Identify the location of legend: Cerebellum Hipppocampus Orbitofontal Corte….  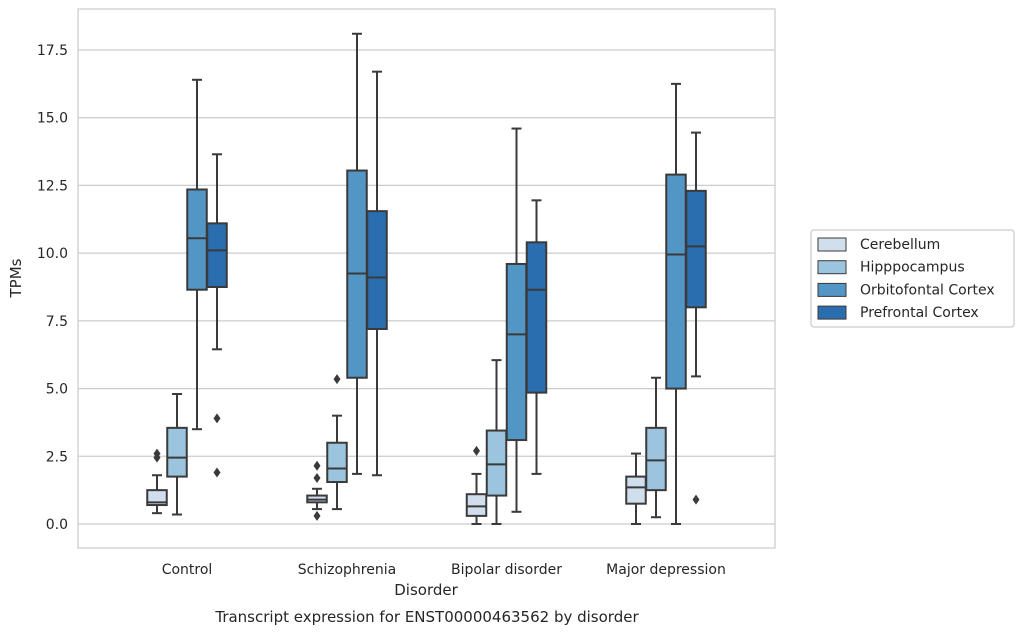
(912, 278).